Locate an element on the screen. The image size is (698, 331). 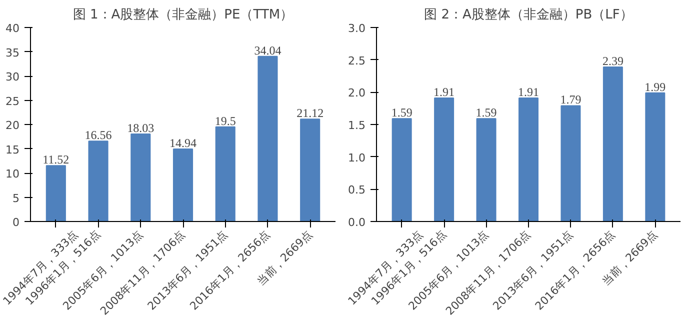
y-tick-label: 2.5 is located at coordinates (357, 61).